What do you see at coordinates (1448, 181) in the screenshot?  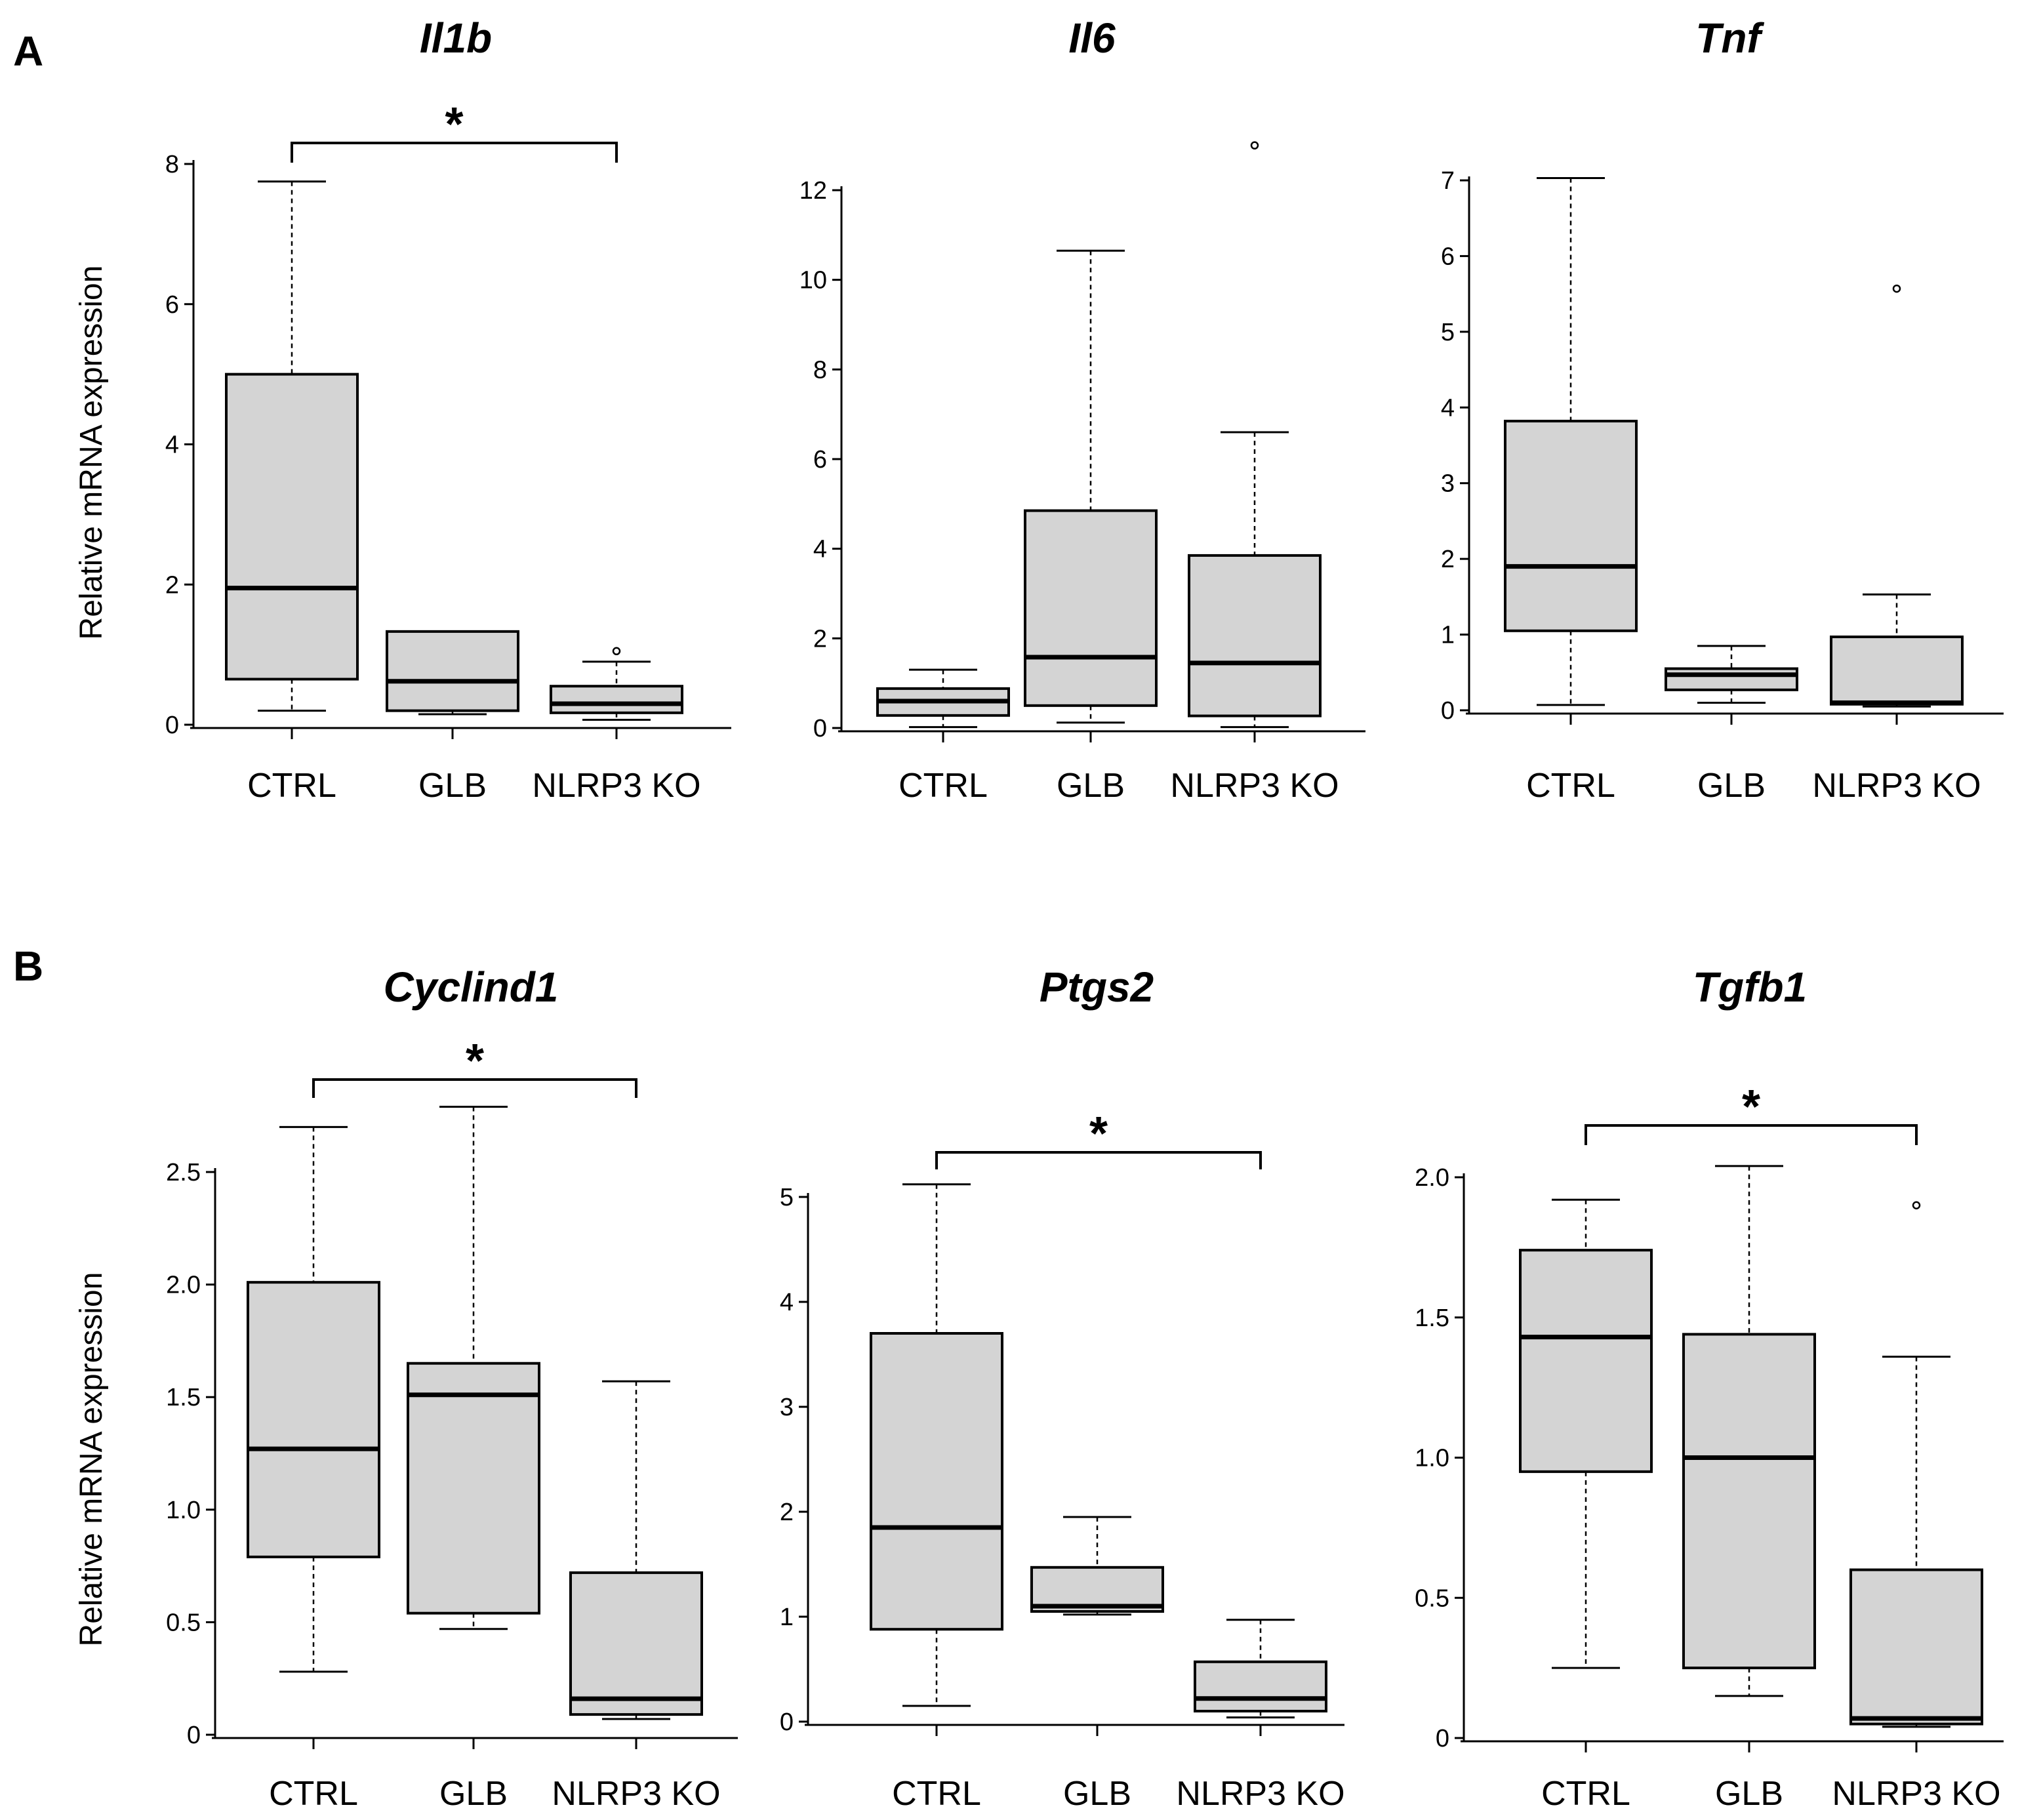 I see `y-tick-label: 7` at bounding box center [1448, 181].